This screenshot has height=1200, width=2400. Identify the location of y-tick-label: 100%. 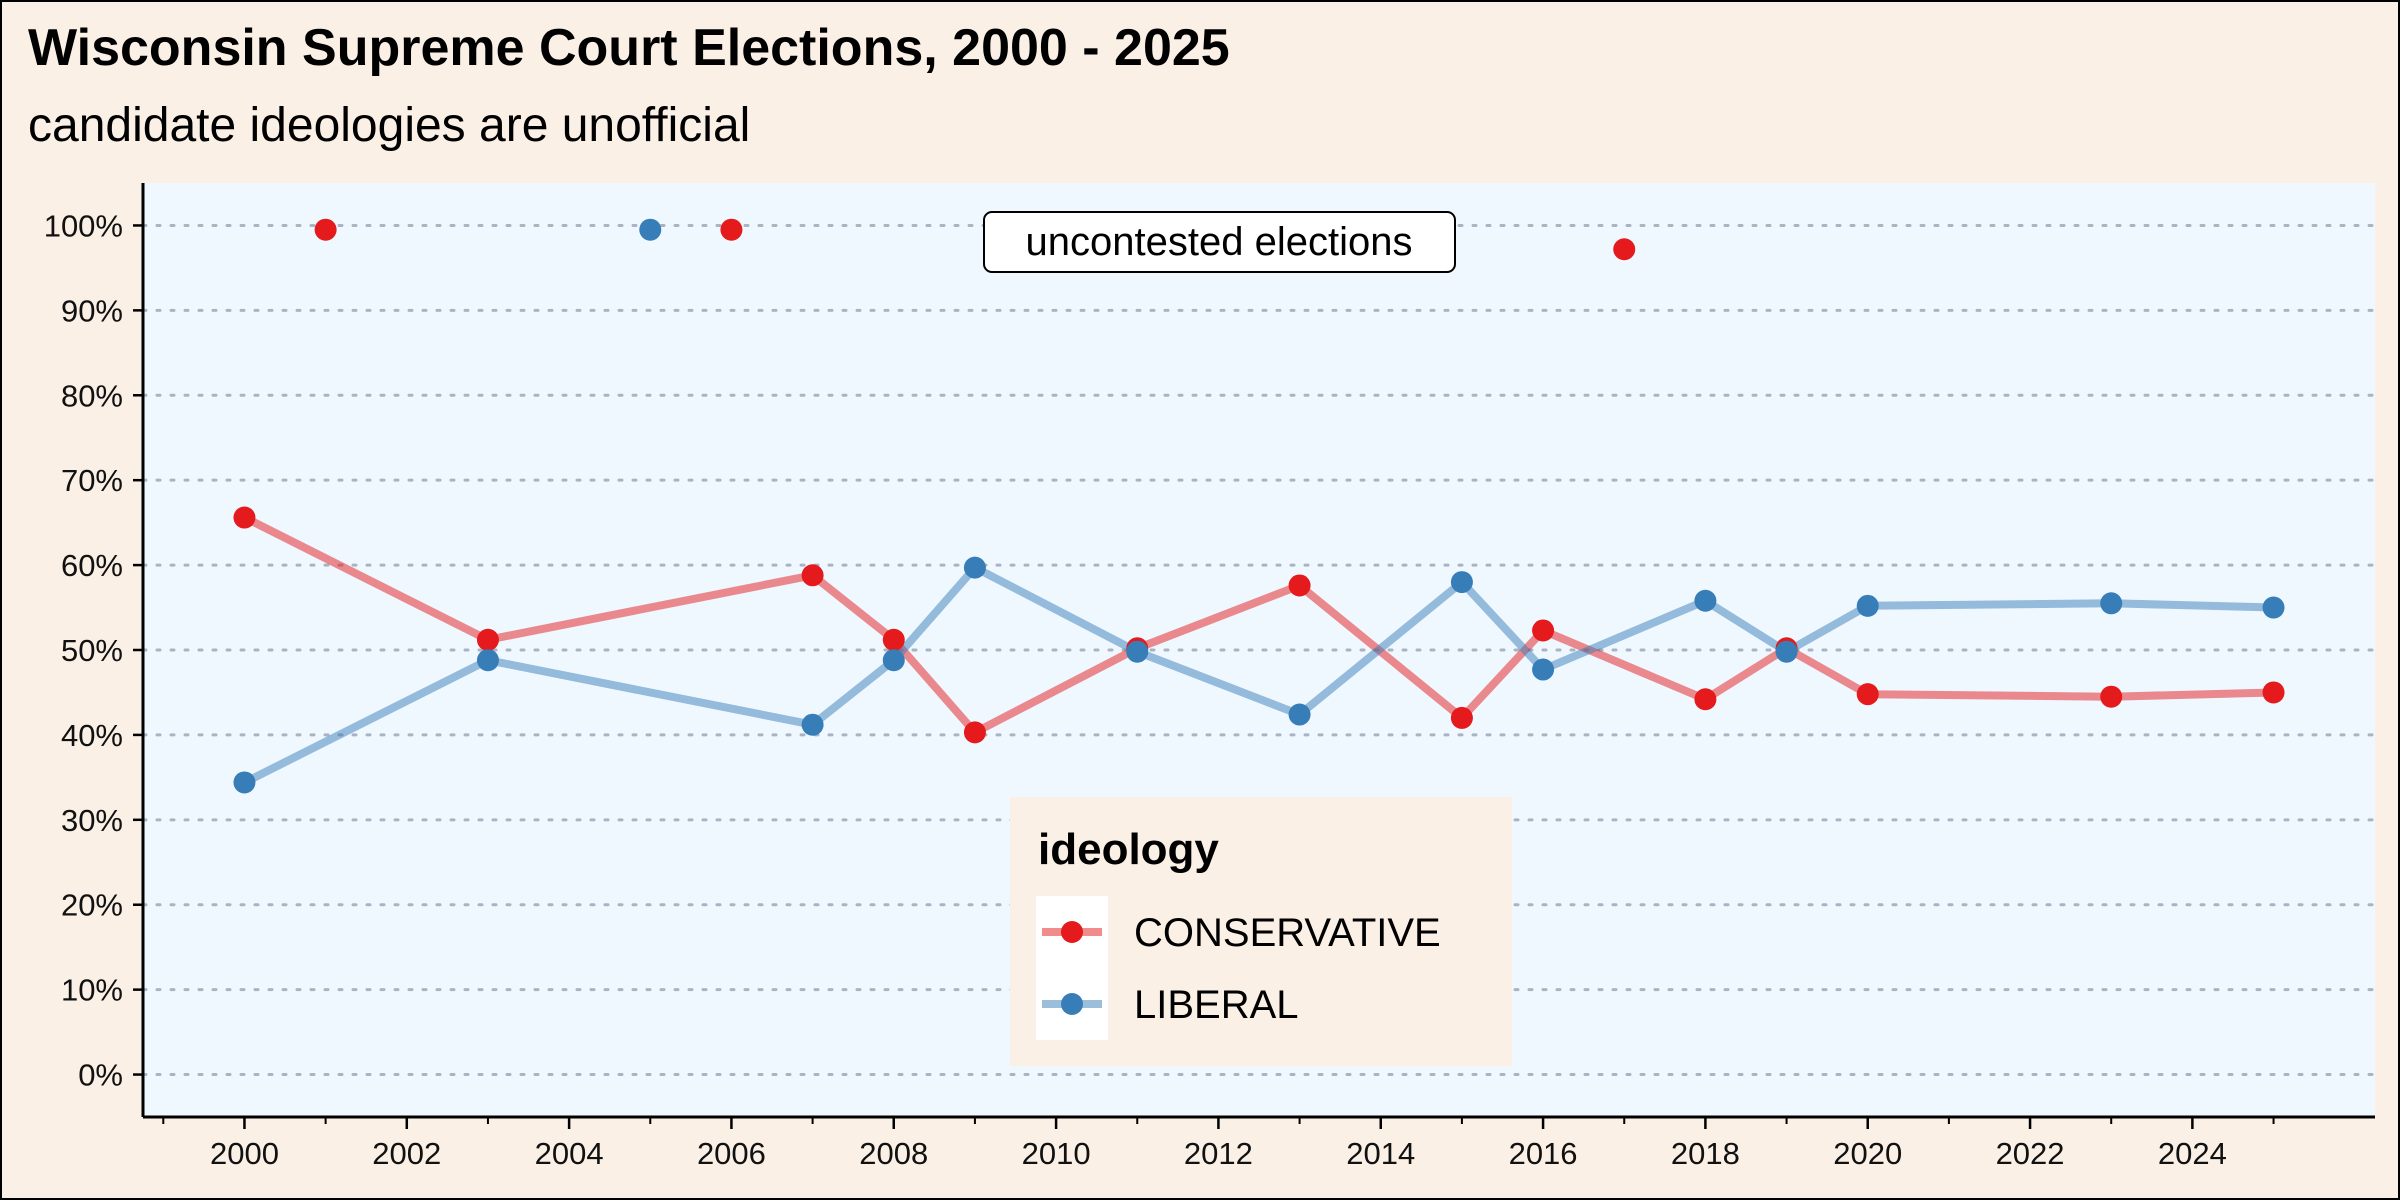
(83, 225).